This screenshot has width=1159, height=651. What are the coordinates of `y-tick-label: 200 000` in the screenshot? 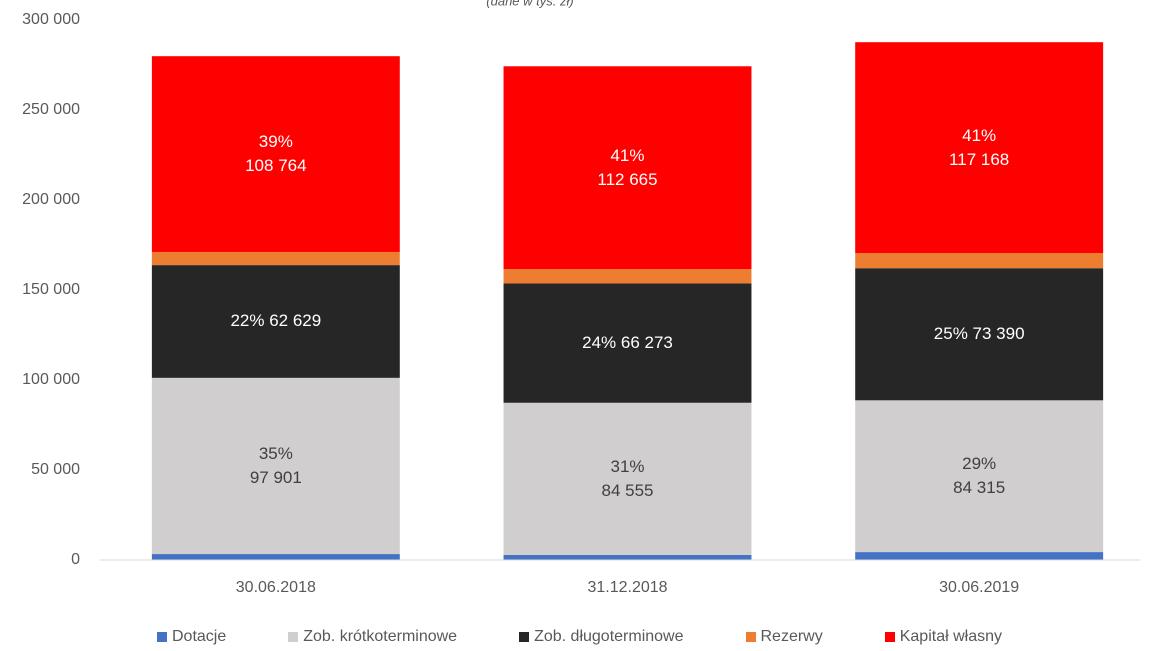 It's located at (51, 199).